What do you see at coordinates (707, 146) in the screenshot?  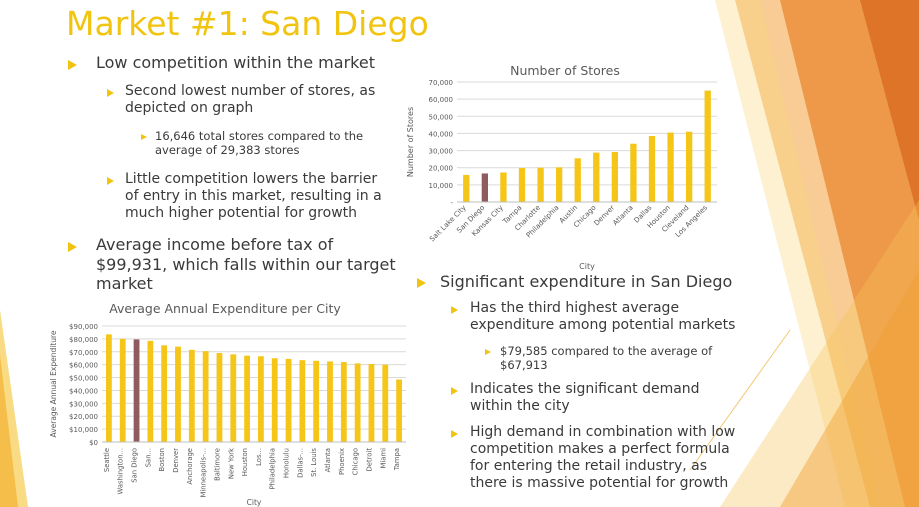 I see `bar-los-angeles` at bounding box center [707, 146].